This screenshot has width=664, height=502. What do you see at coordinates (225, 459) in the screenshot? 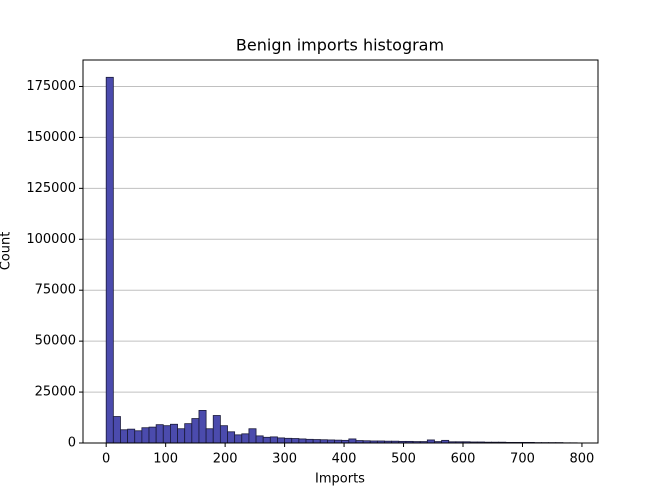
I see `x-tick-label: 200` at bounding box center [225, 459].